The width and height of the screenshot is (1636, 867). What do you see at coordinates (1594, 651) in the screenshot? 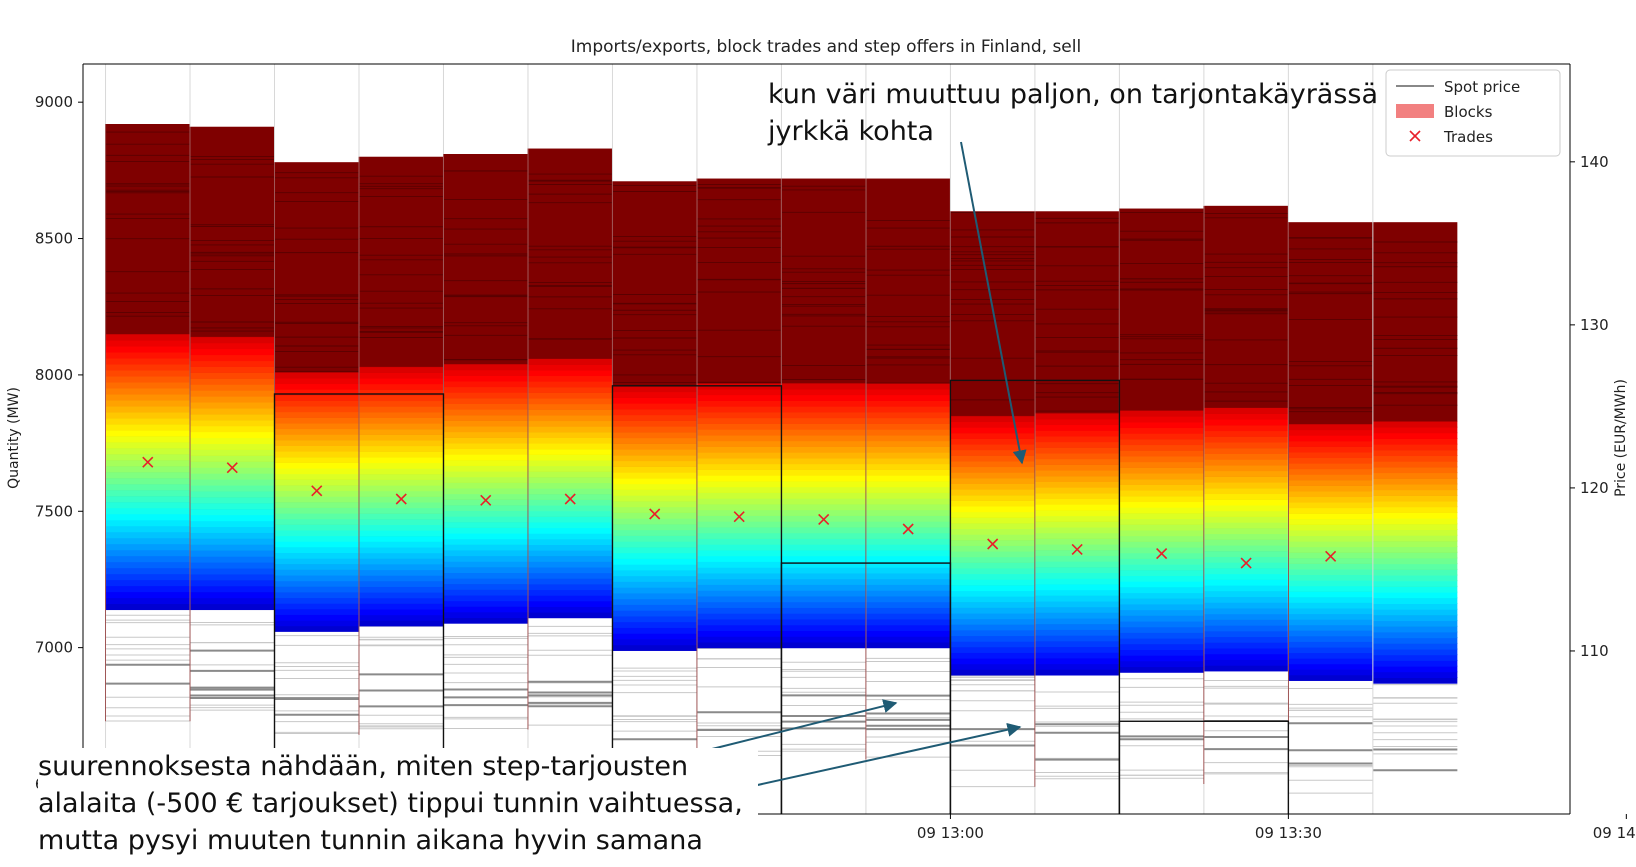
I see `y2-tick-label: 110` at bounding box center [1594, 651].